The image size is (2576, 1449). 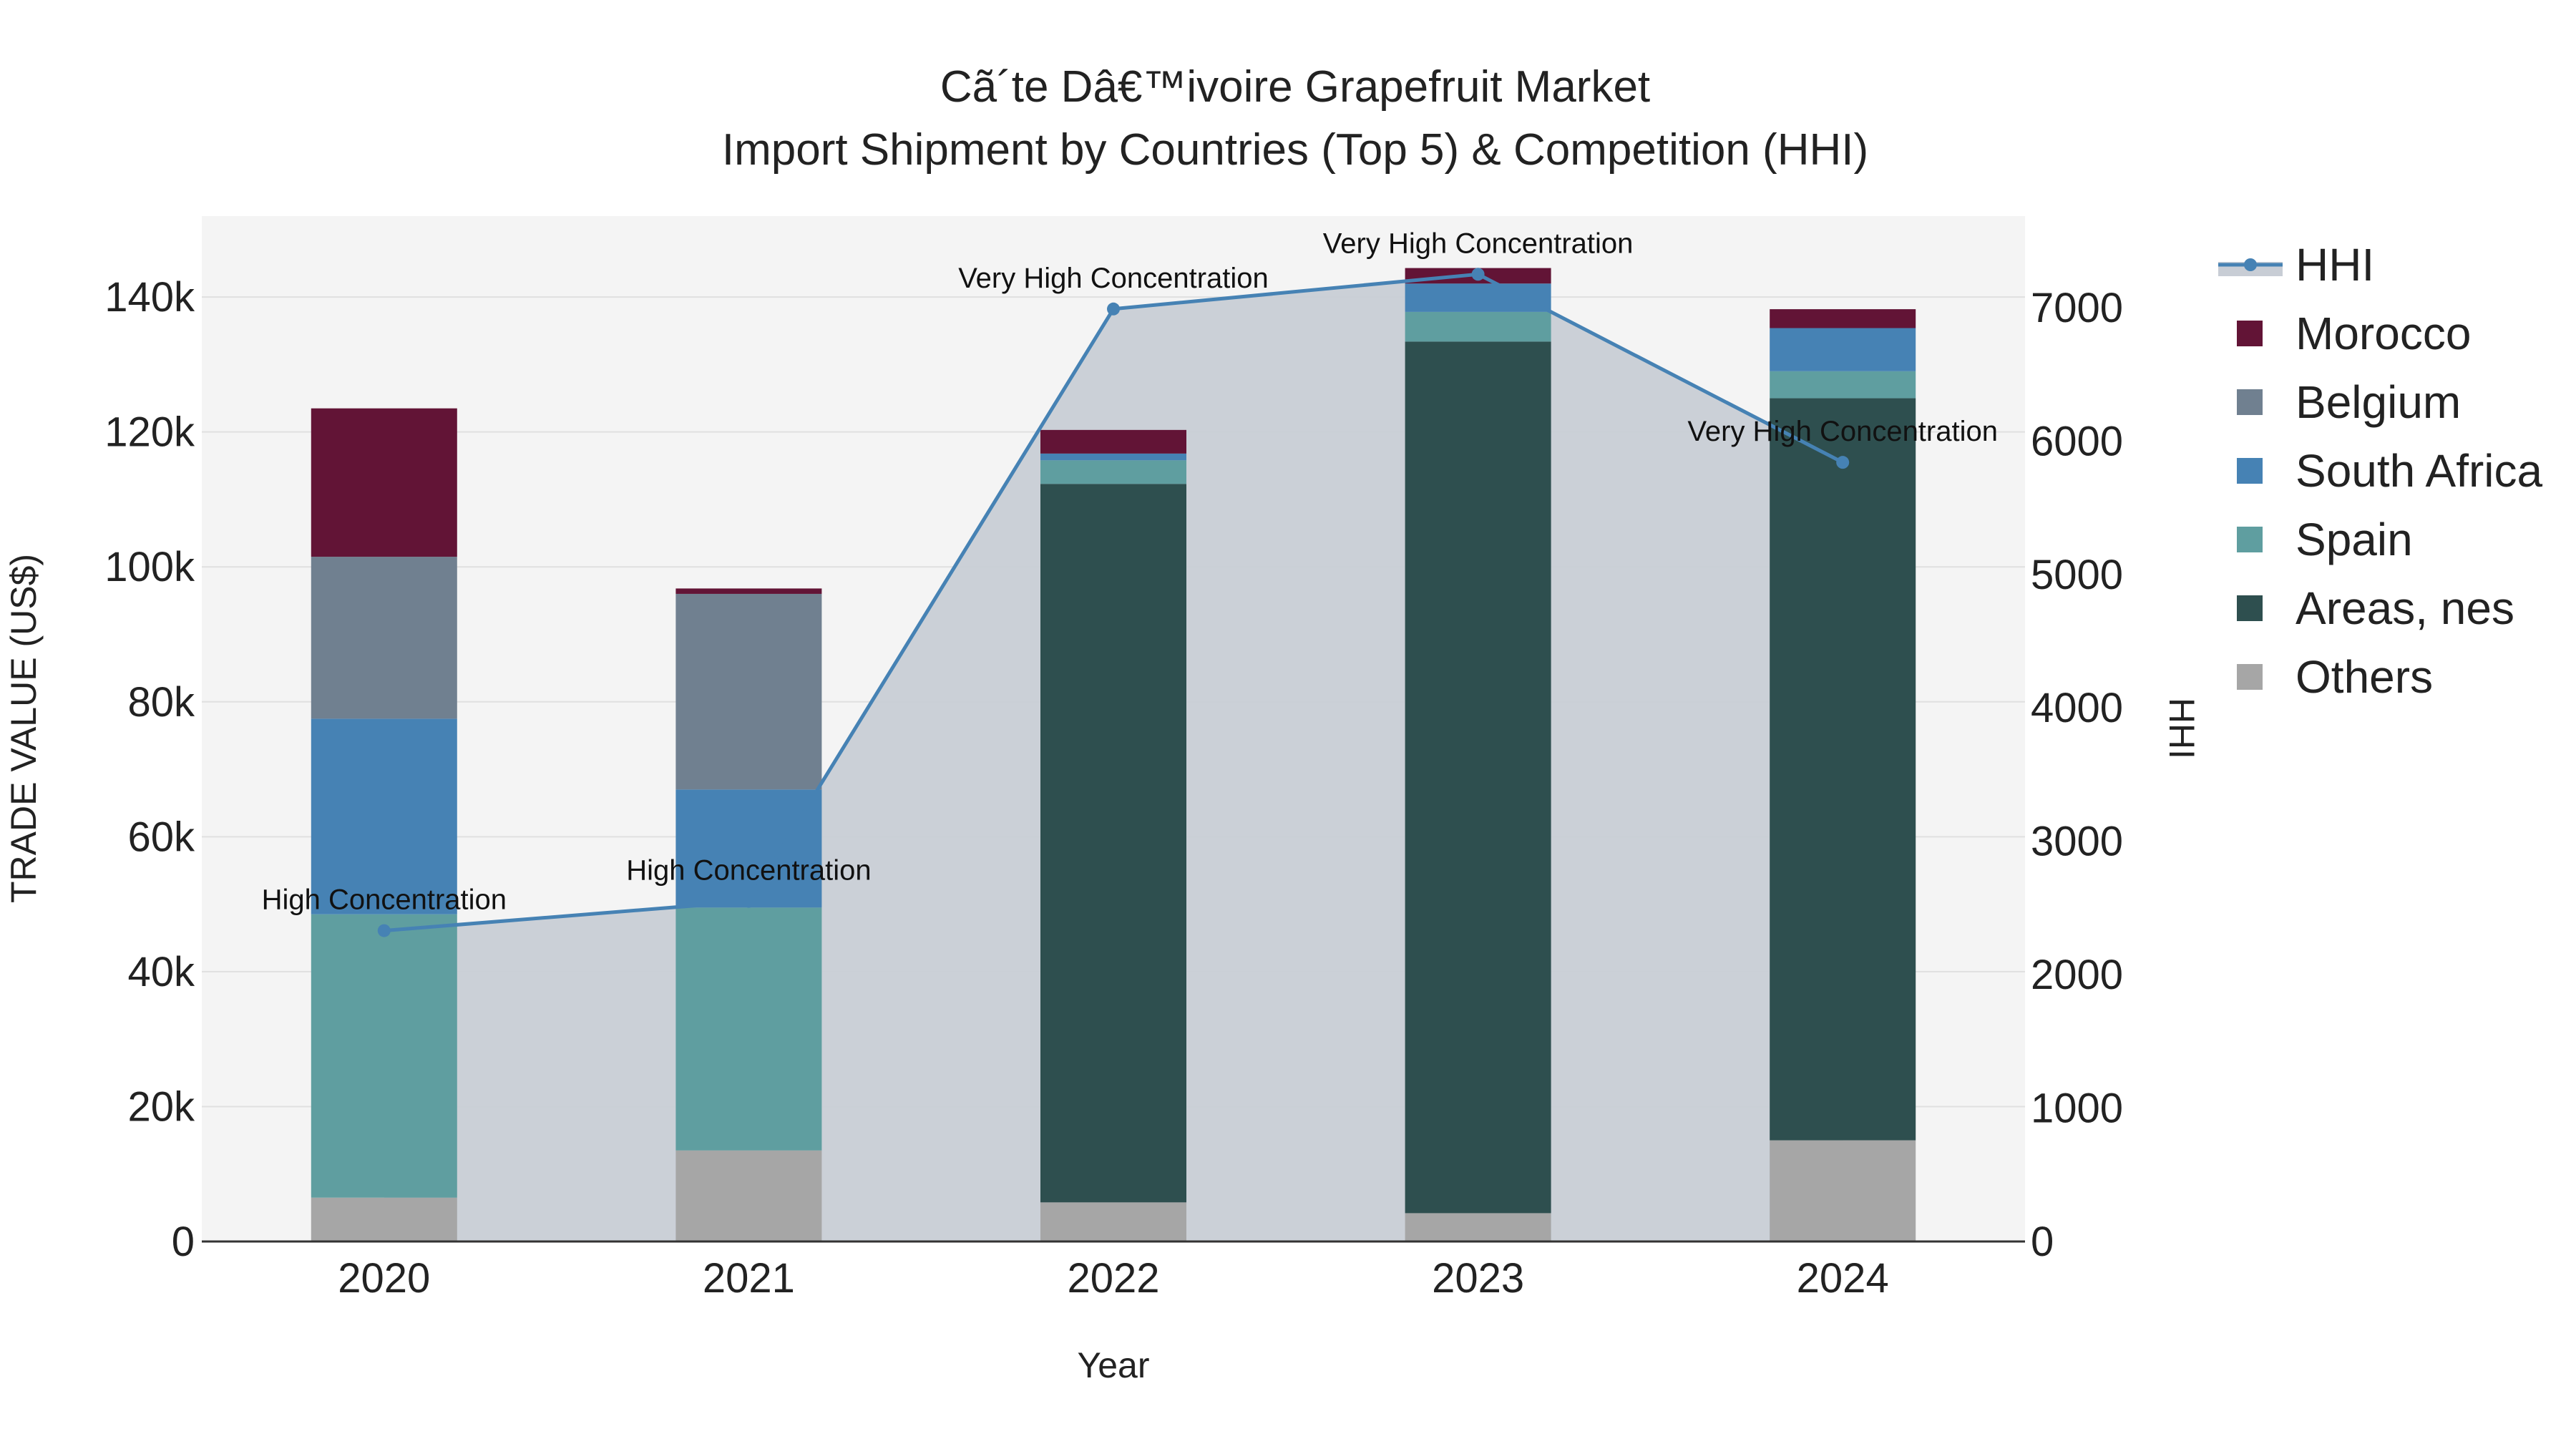 What do you see at coordinates (1113, 1365) in the screenshot?
I see `x-axis-label: Year` at bounding box center [1113, 1365].